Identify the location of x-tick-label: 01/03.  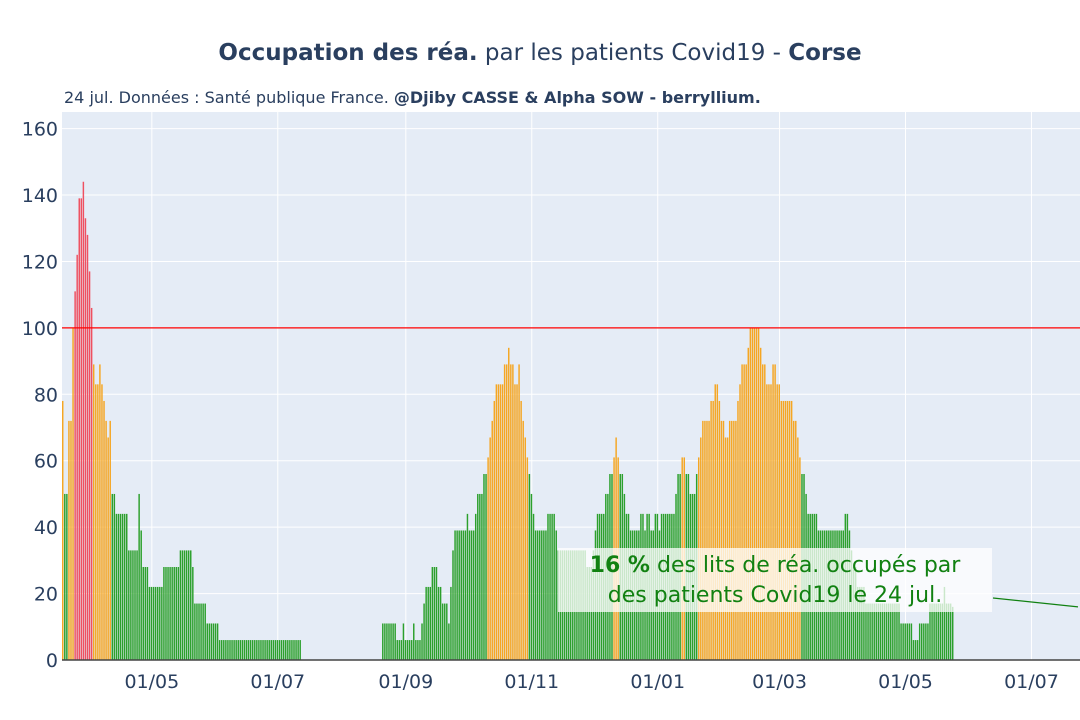
(779, 682).